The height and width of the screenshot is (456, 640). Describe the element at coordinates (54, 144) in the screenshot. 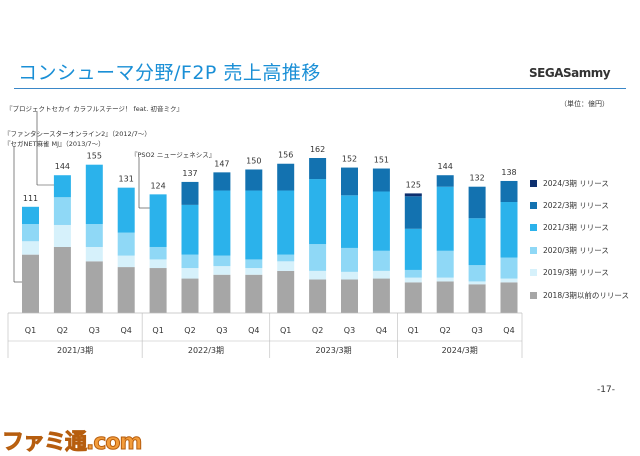

I see `note-mj: 『セガNET麻雀 MJ』（2013/7～）` at that location.